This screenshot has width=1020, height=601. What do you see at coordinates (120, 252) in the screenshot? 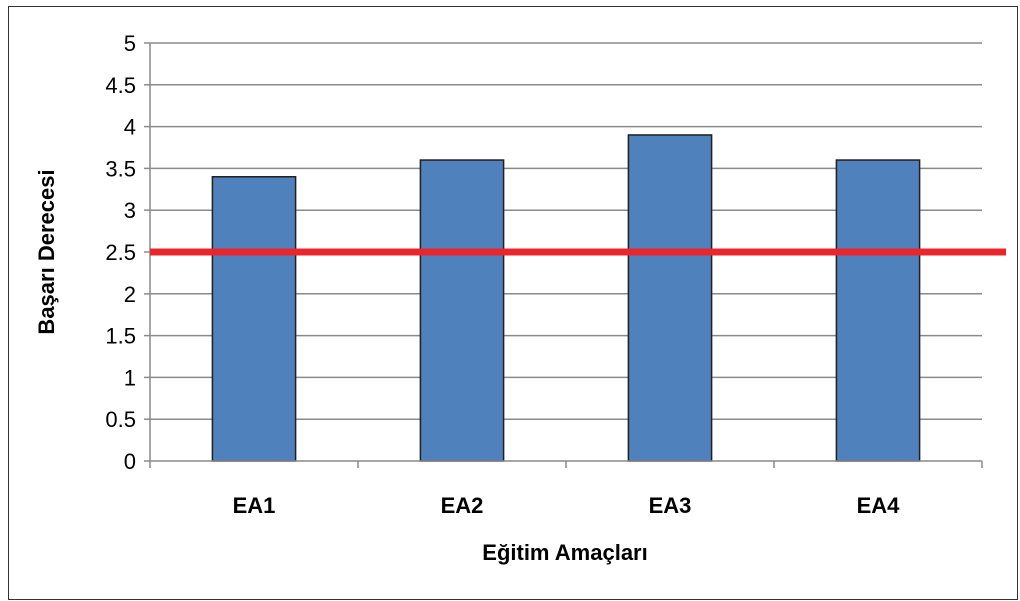
I see `y-tick-label: 2.5` at bounding box center [120, 252].